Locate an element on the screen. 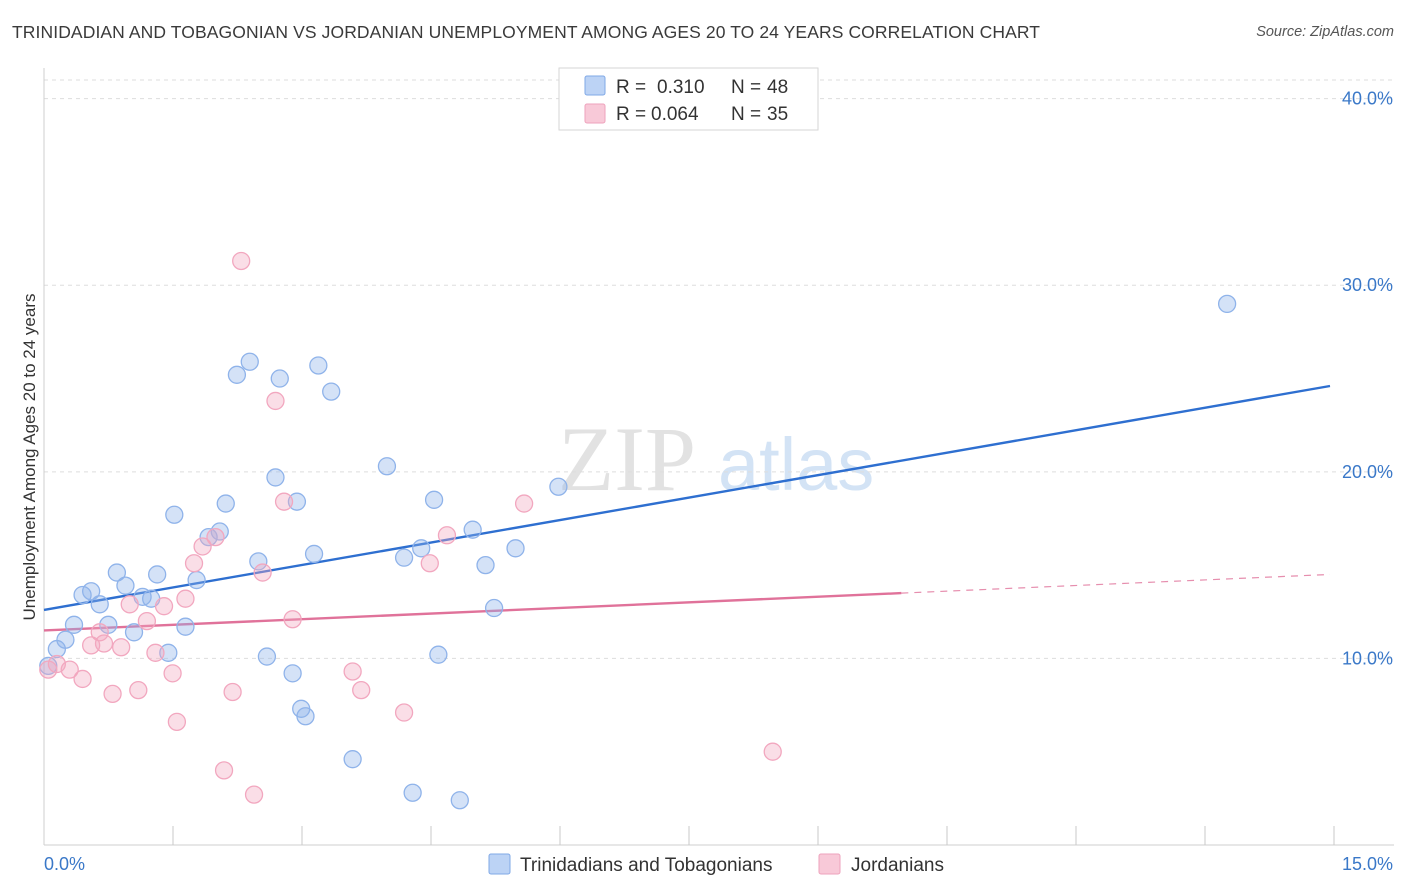 The width and height of the screenshot is (1406, 892). trend-line-jordanian-projection is located at coordinates (1116, 583).